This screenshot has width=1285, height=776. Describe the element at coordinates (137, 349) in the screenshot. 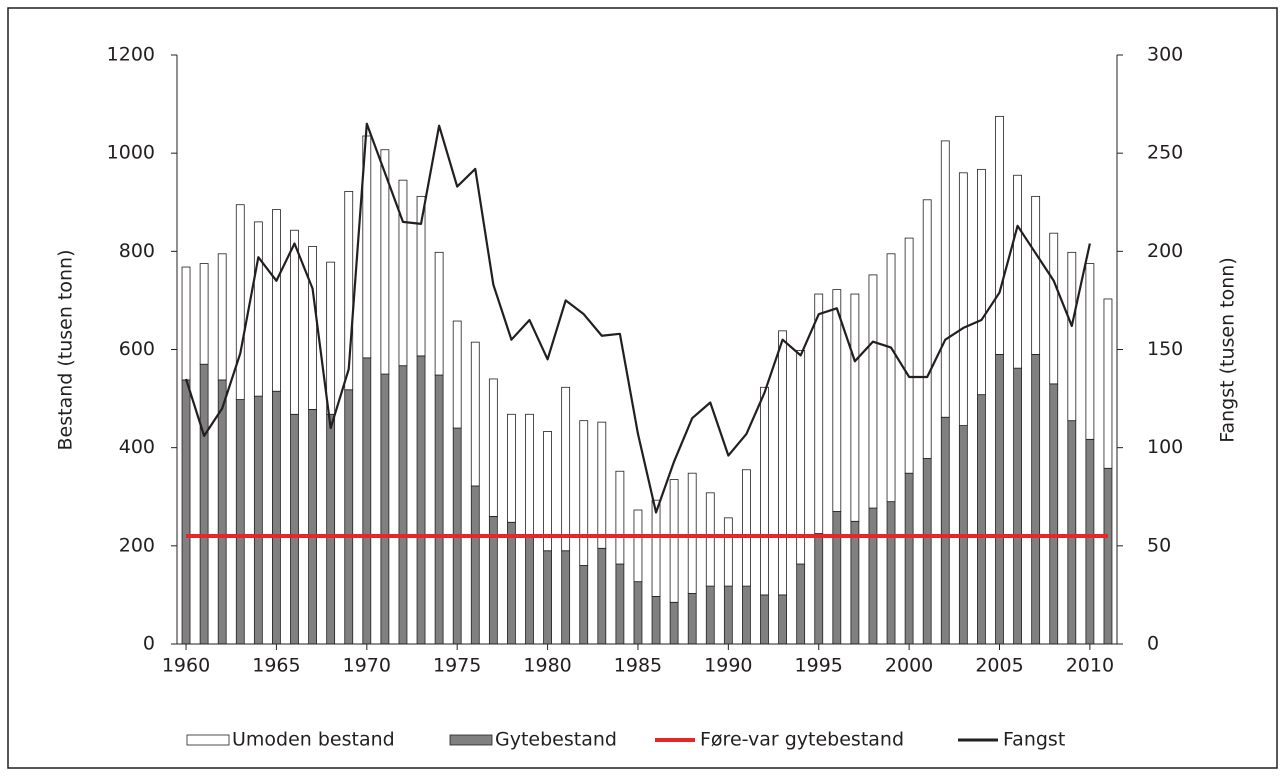

I see `y-tick-label: 600` at that location.